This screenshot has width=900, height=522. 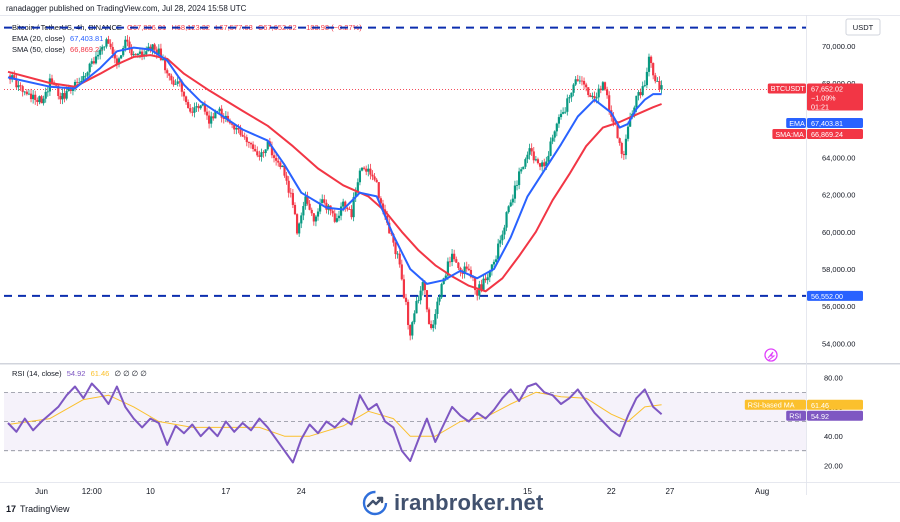 What do you see at coordinates (335, 423) in the screenshot?
I see `rsi-line` at bounding box center [335, 423].